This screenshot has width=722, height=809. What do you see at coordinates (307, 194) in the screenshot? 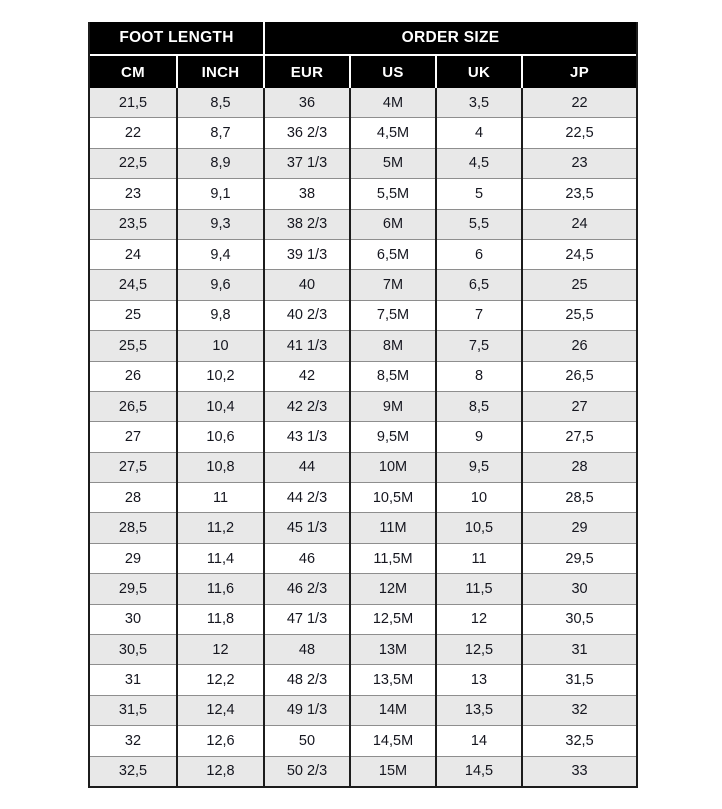
I see `cell-eur: 38` at bounding box center [307, 194].